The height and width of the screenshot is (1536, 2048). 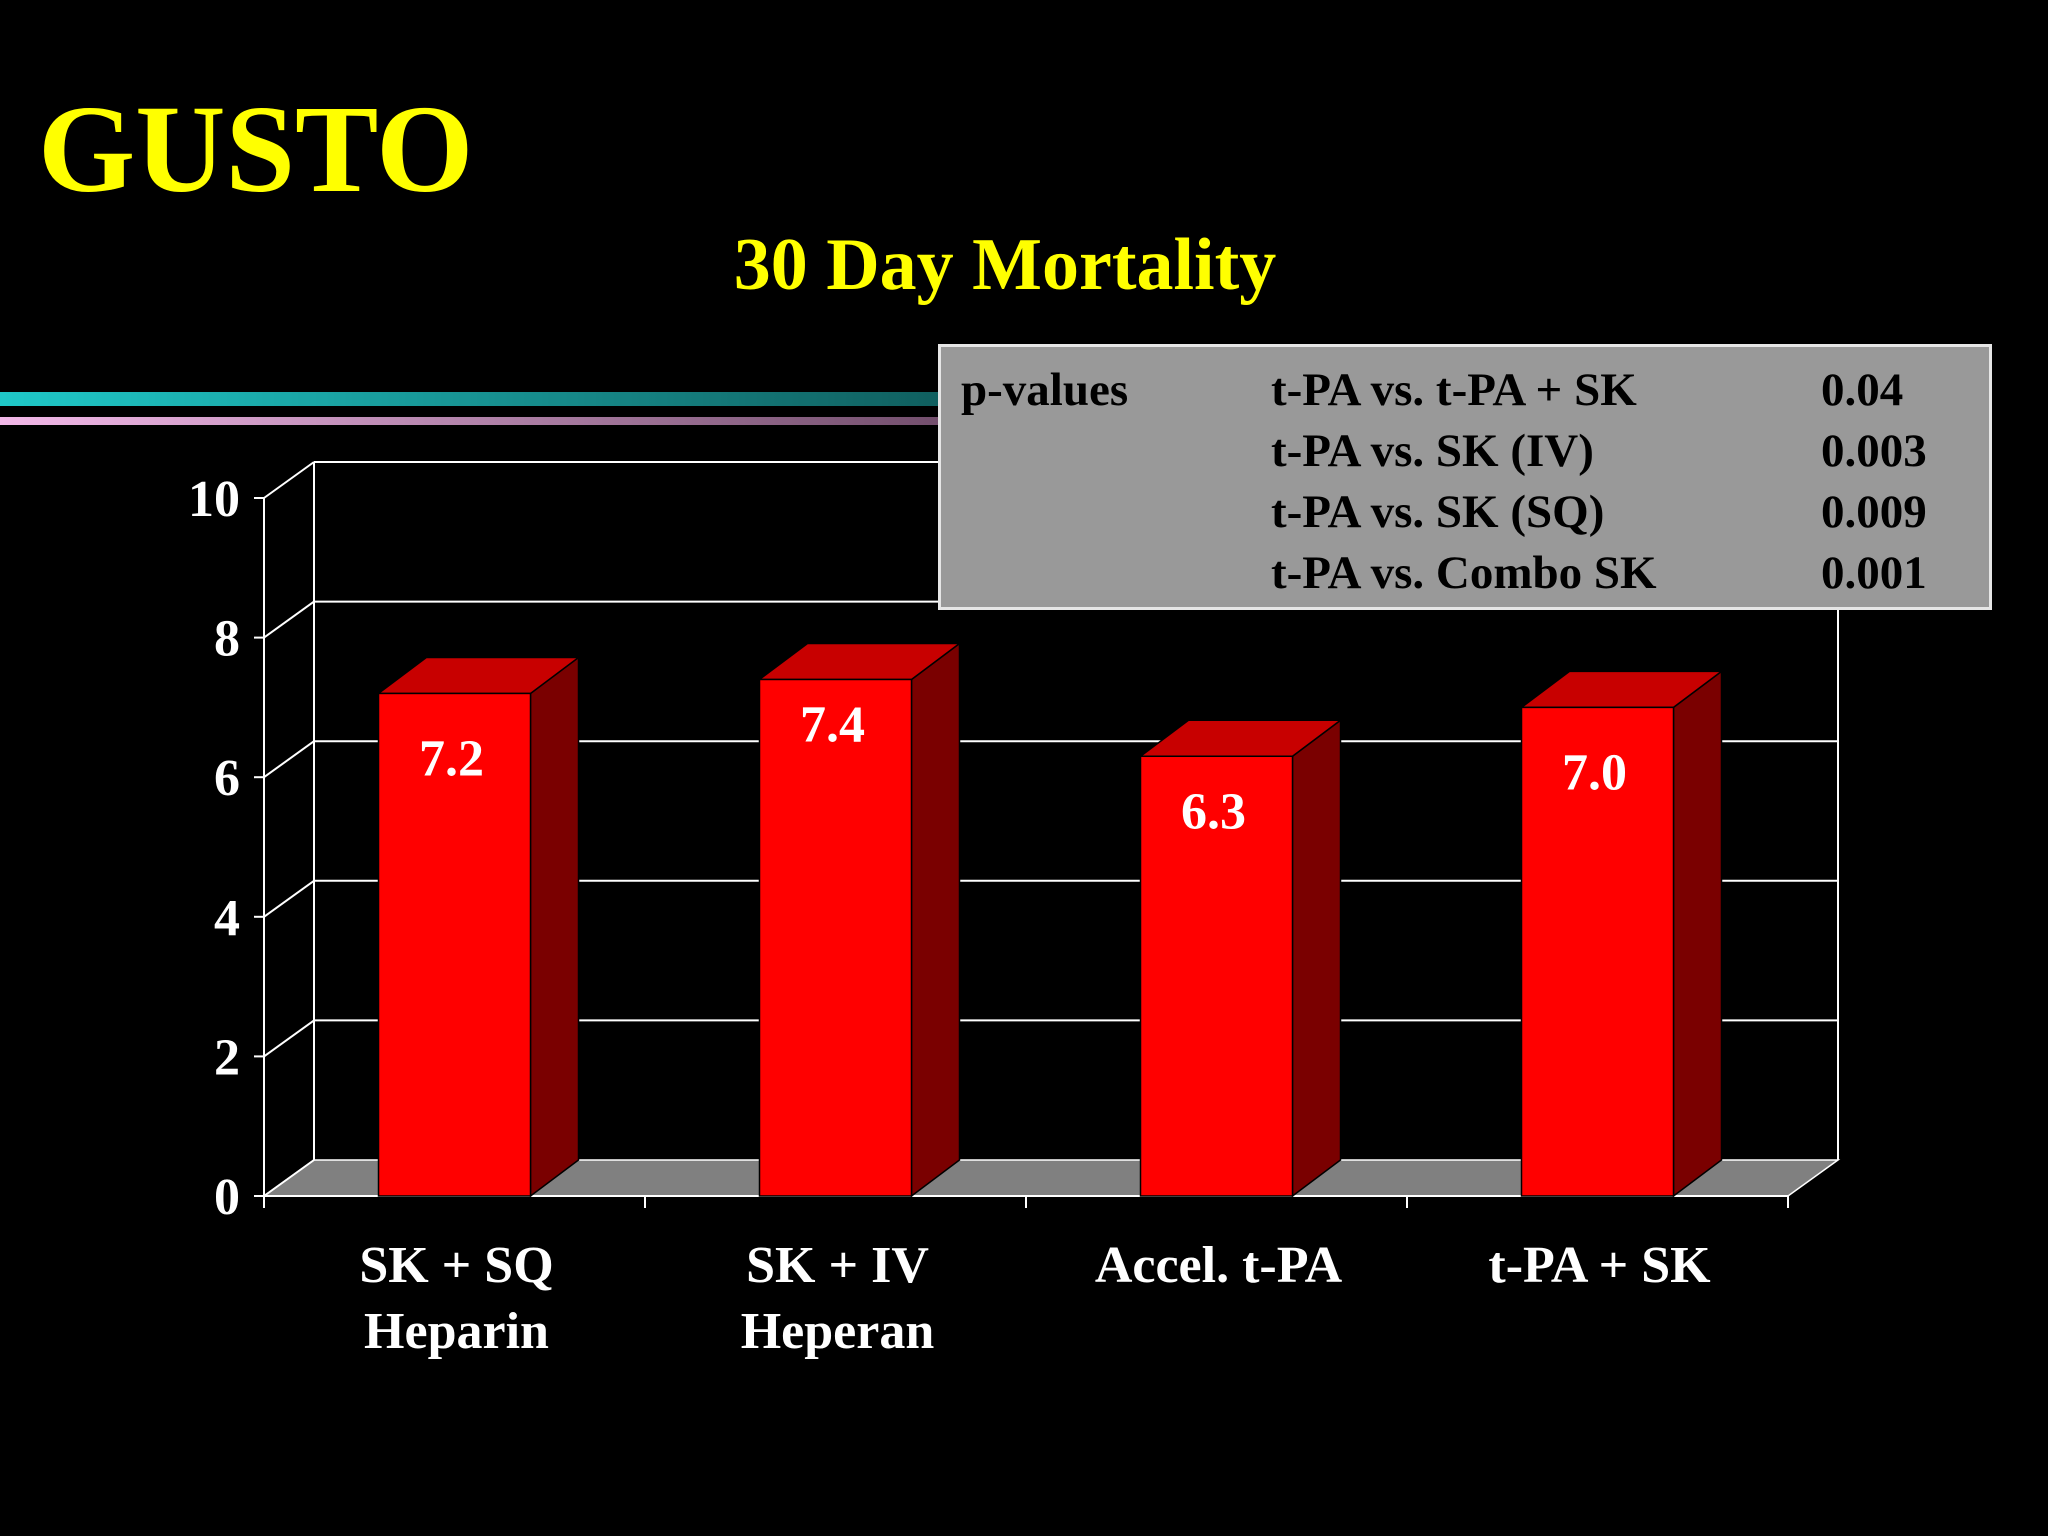 I want to click on y-tick-label: 2, so click(x=227, y=1057).